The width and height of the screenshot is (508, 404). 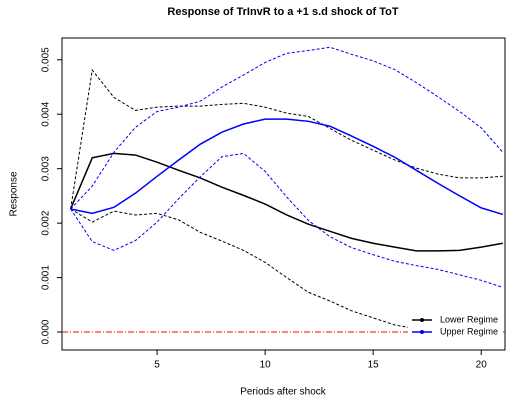 I want to click on y-tick-label: 0.002, so click(x=46, y=222).